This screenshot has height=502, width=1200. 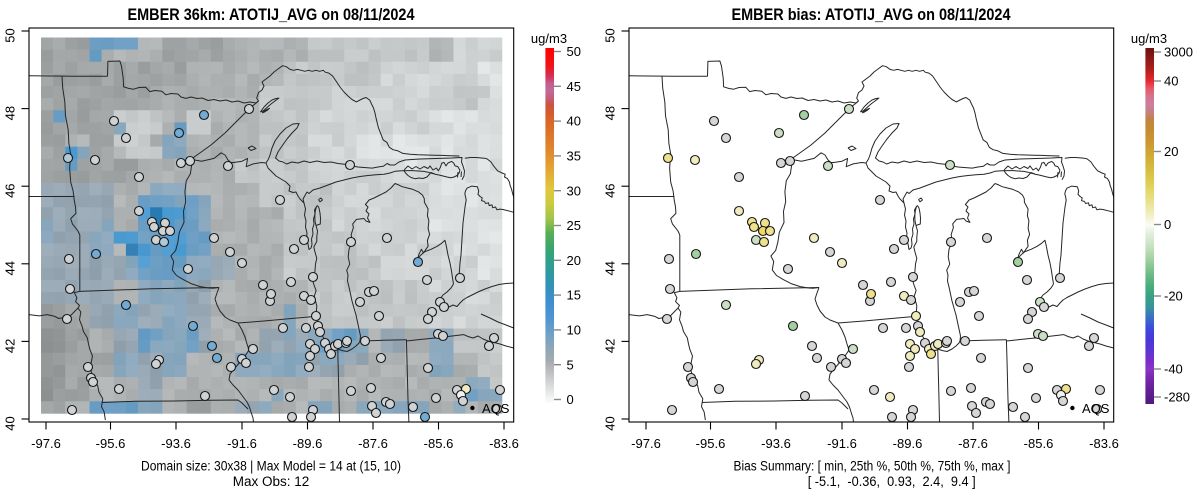 I want to click on svg-text: 35, so click(x=574, y=156).